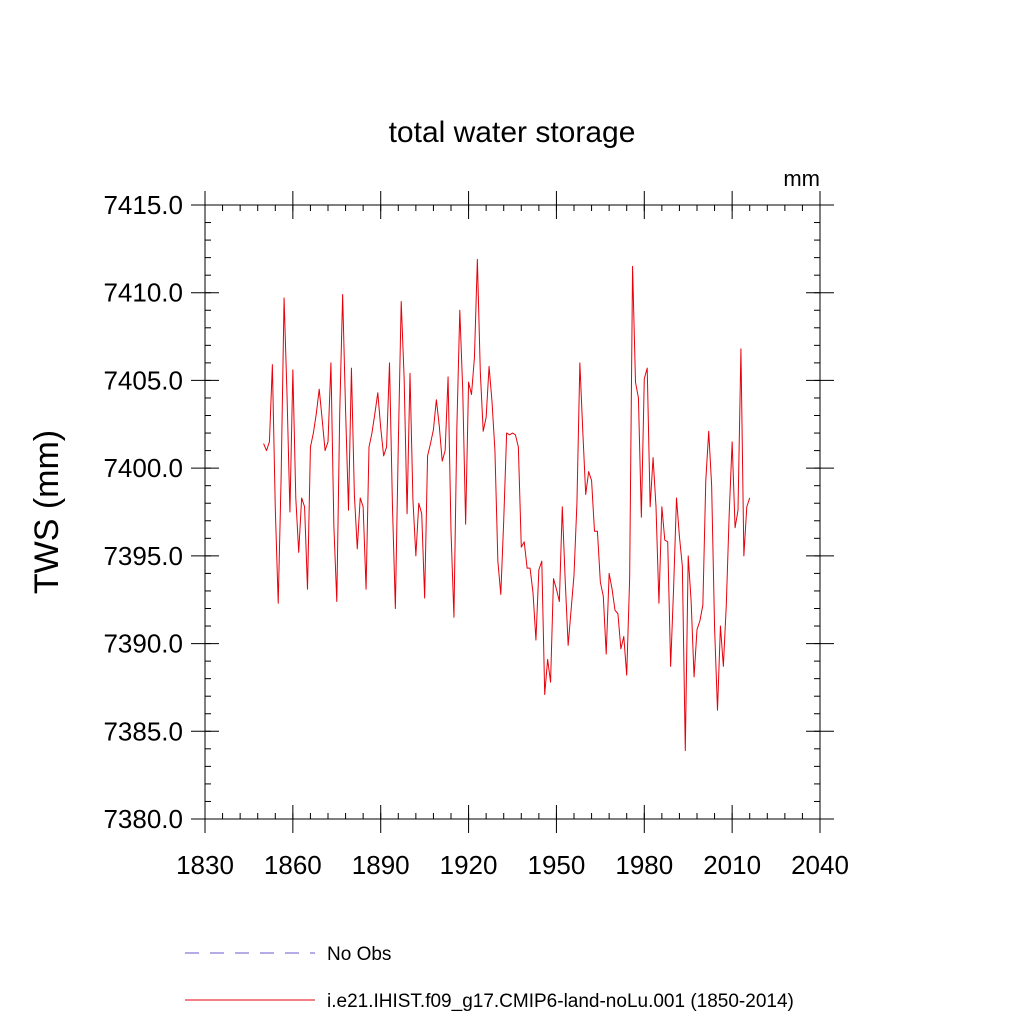  I want to click on x-tick-label: 2040, so click(820, 865).